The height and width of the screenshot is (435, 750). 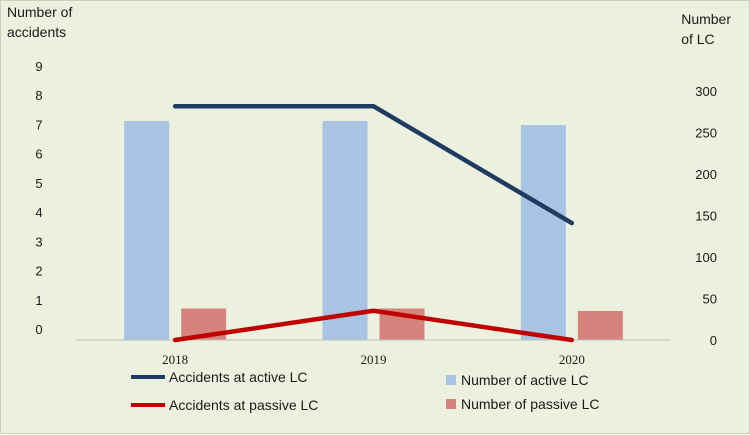 I want to click on right-axis-title: Number of LC, so click(x=706, y=29).